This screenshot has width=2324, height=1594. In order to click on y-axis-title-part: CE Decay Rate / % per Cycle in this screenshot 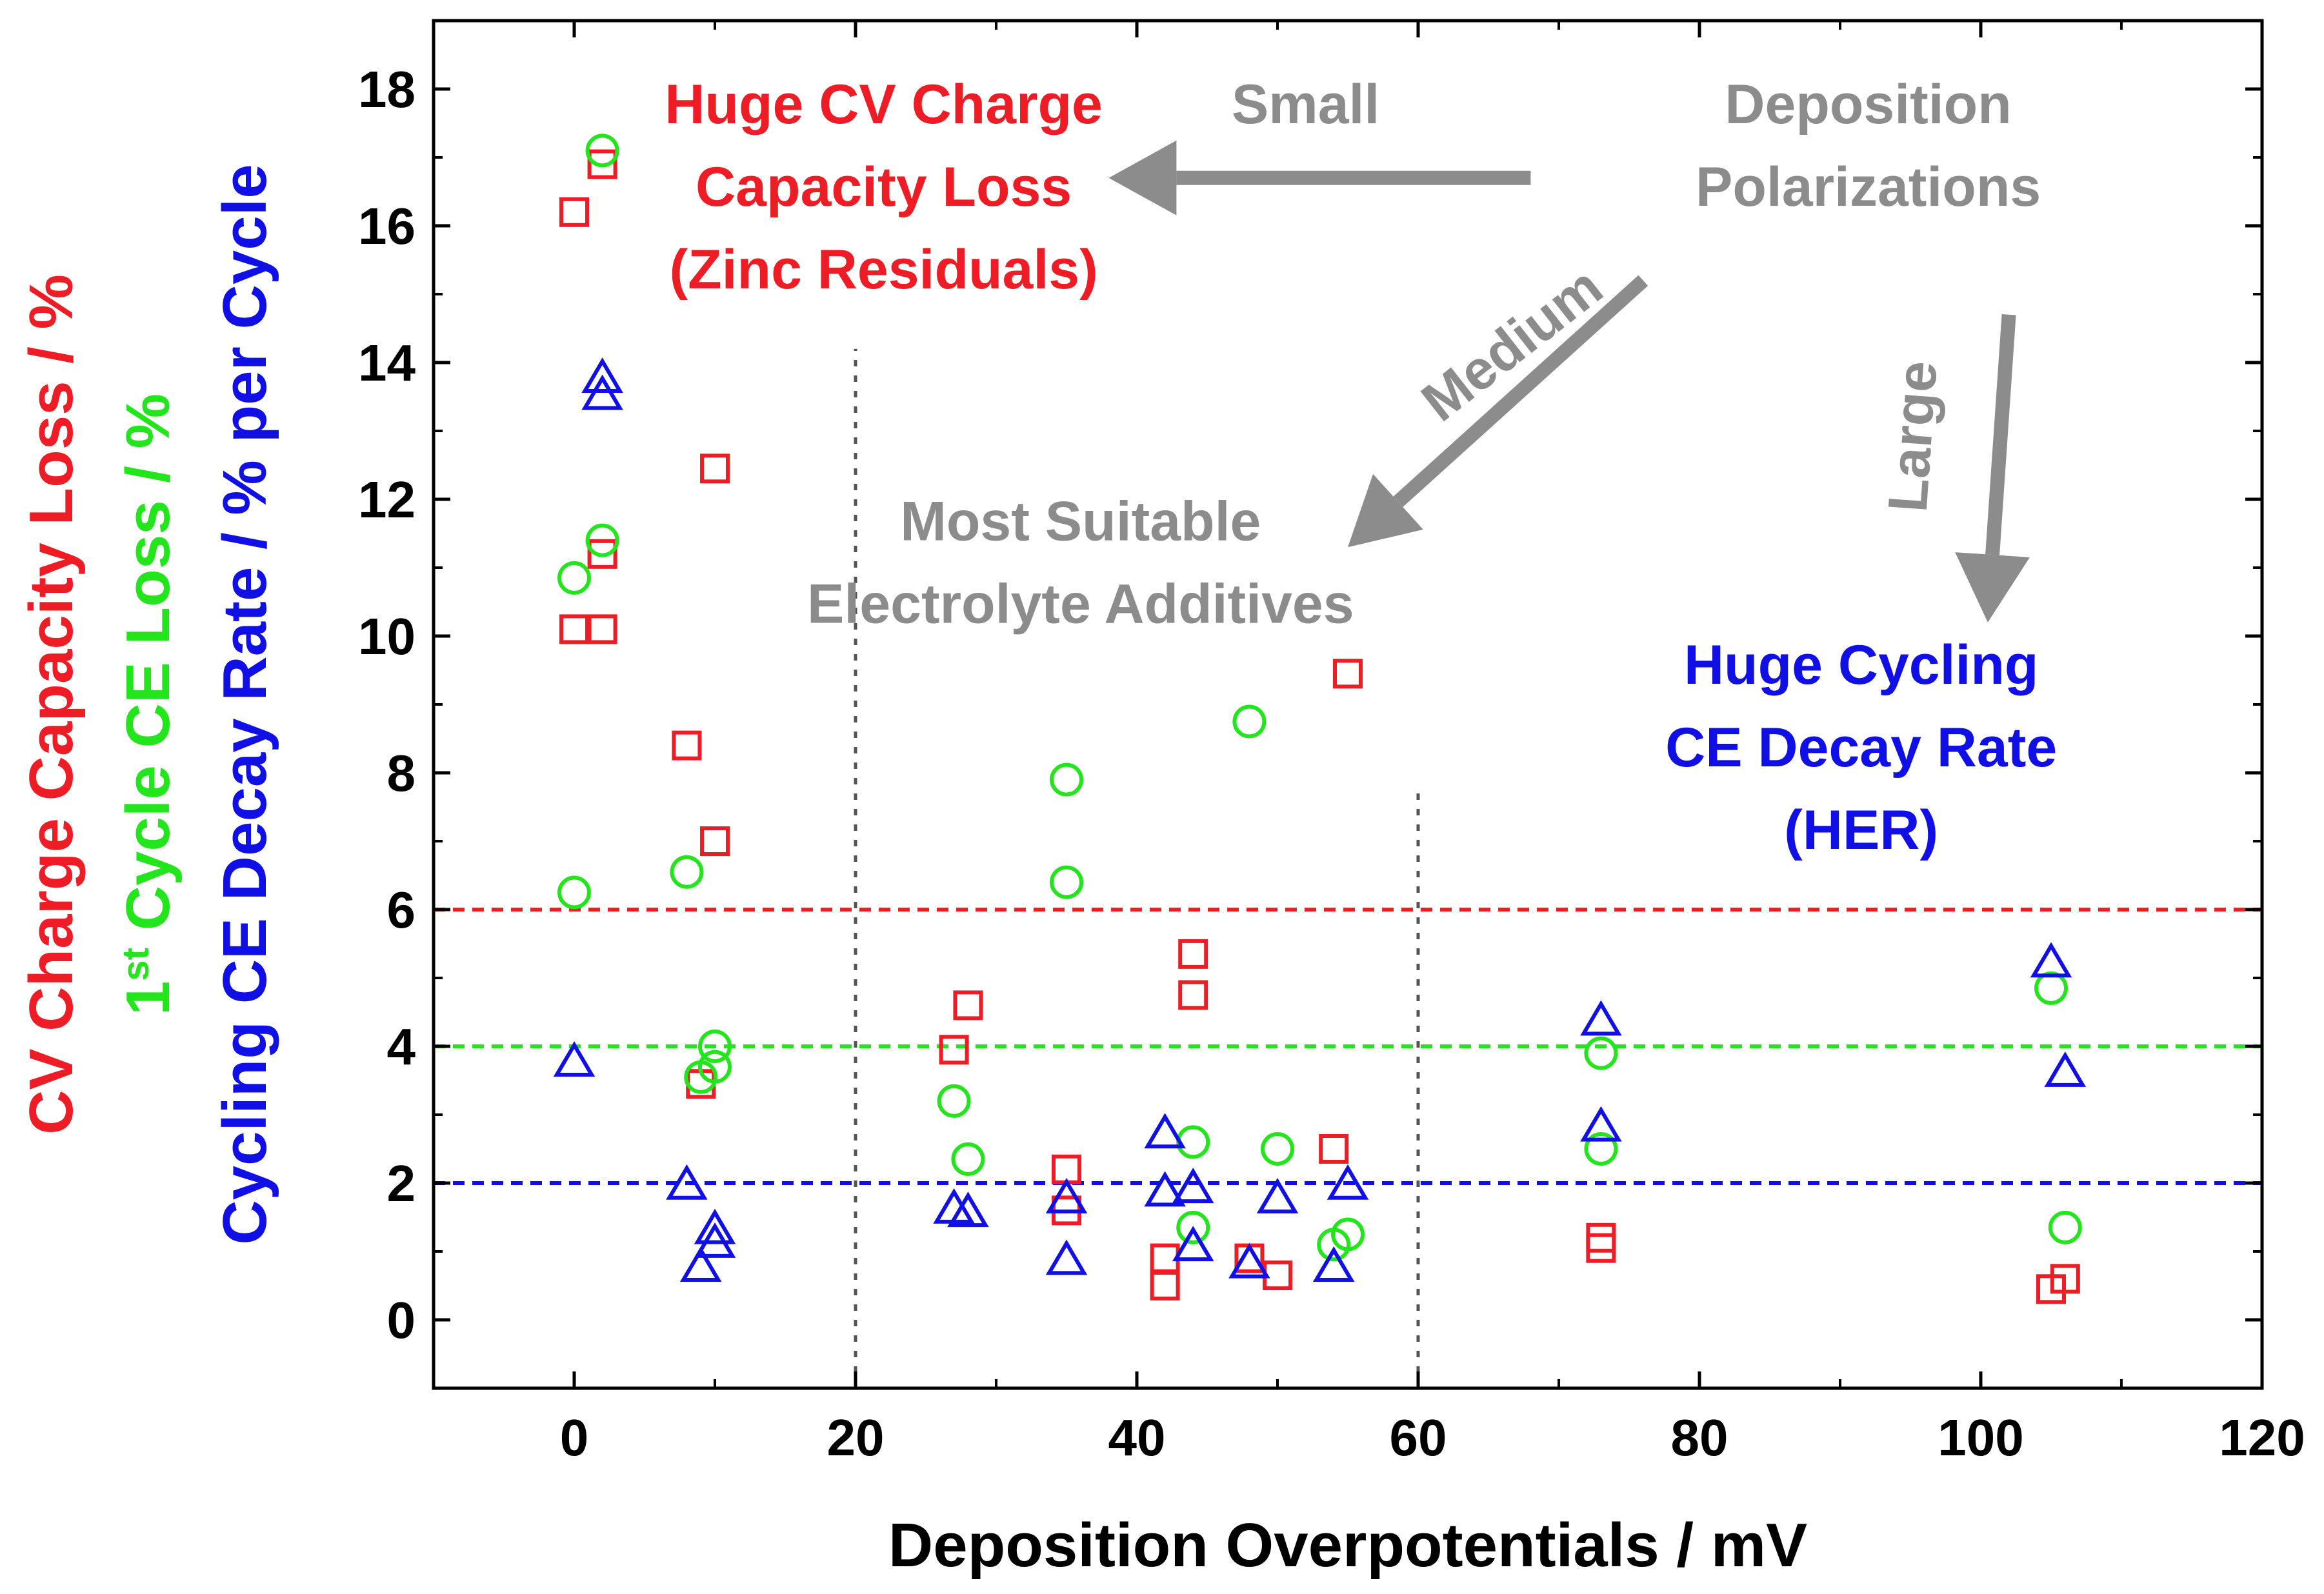, I will do `click(244, 584)`.